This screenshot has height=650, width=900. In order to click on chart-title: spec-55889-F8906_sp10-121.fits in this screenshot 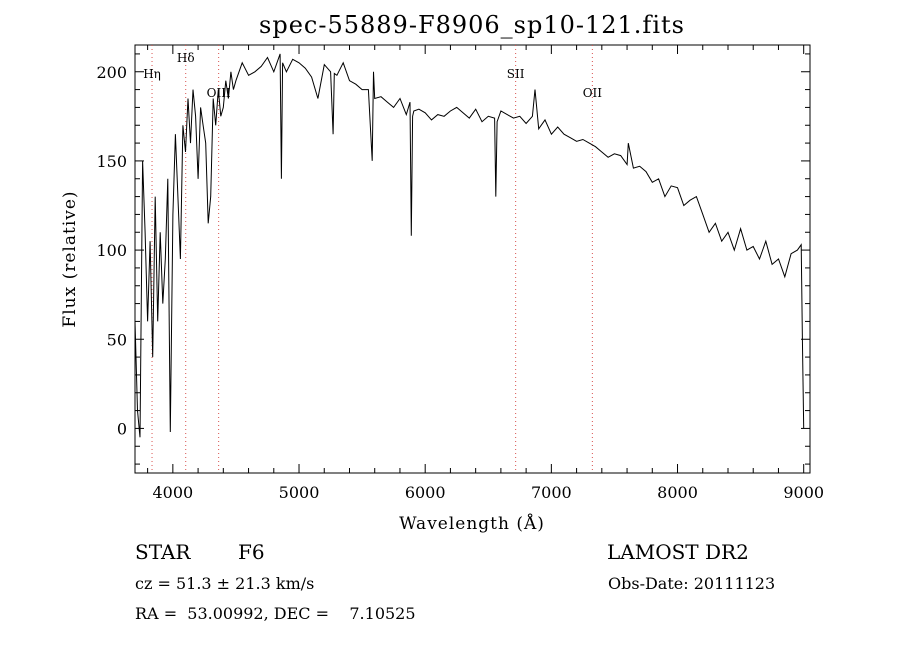, I will do `click(472, 25)`.